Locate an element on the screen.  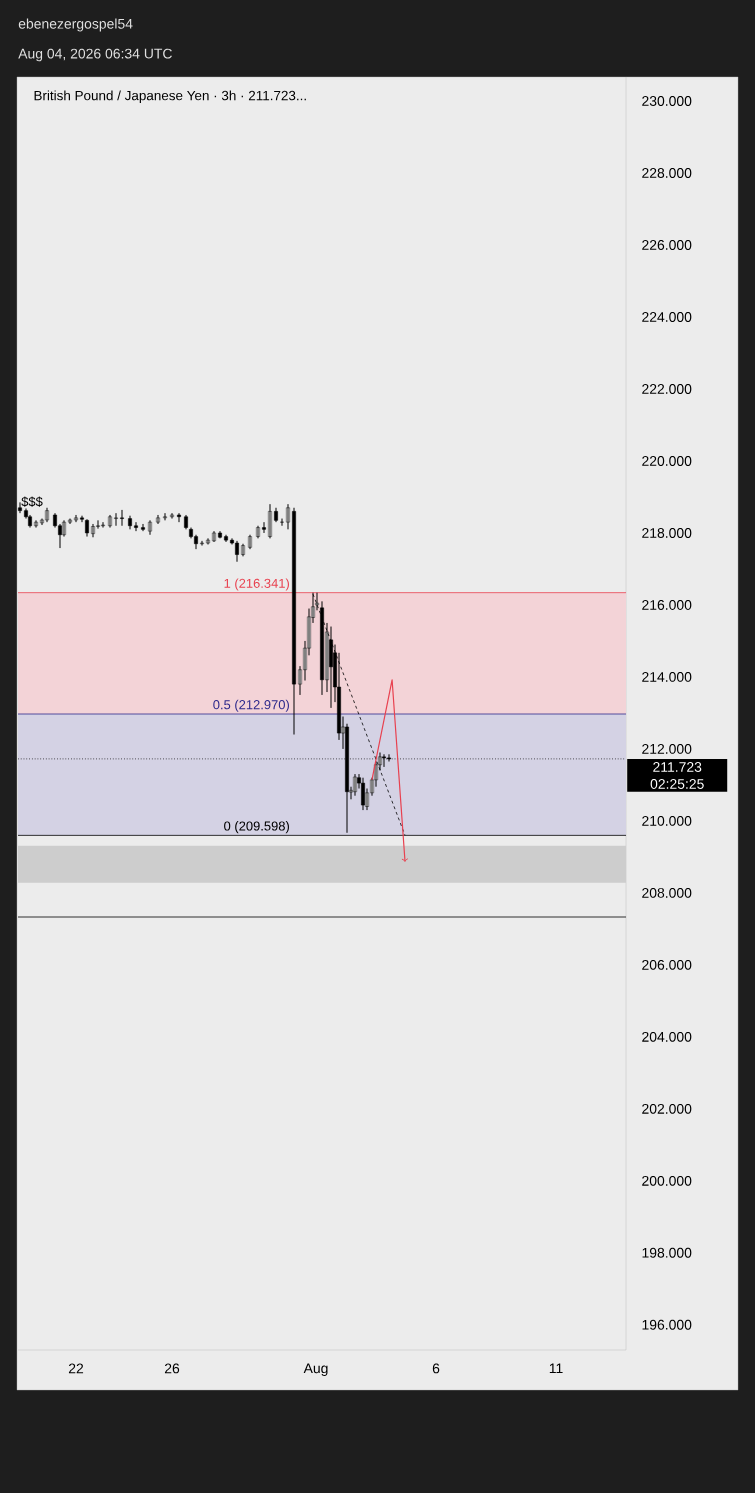
y-tick-label: 210.000 is located at coordinates (667, 820).